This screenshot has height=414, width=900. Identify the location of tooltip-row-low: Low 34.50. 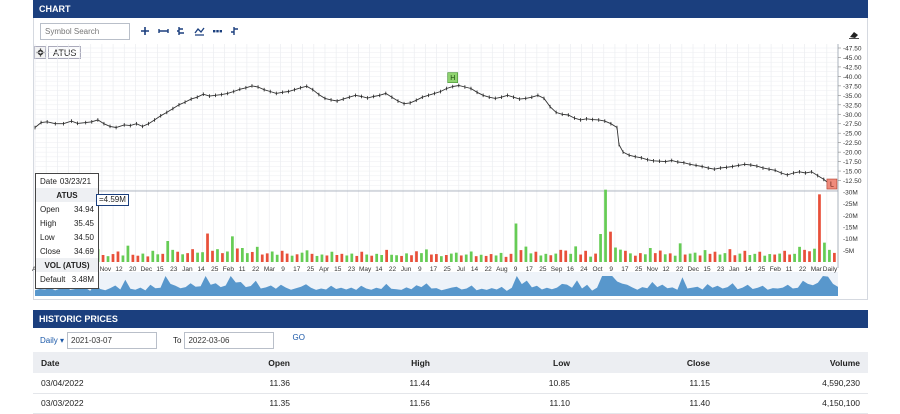
(67, 237).